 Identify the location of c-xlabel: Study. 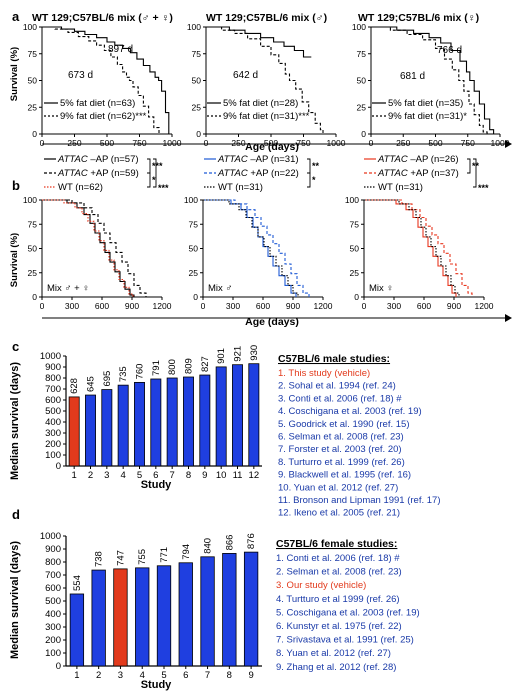
(156, 485).